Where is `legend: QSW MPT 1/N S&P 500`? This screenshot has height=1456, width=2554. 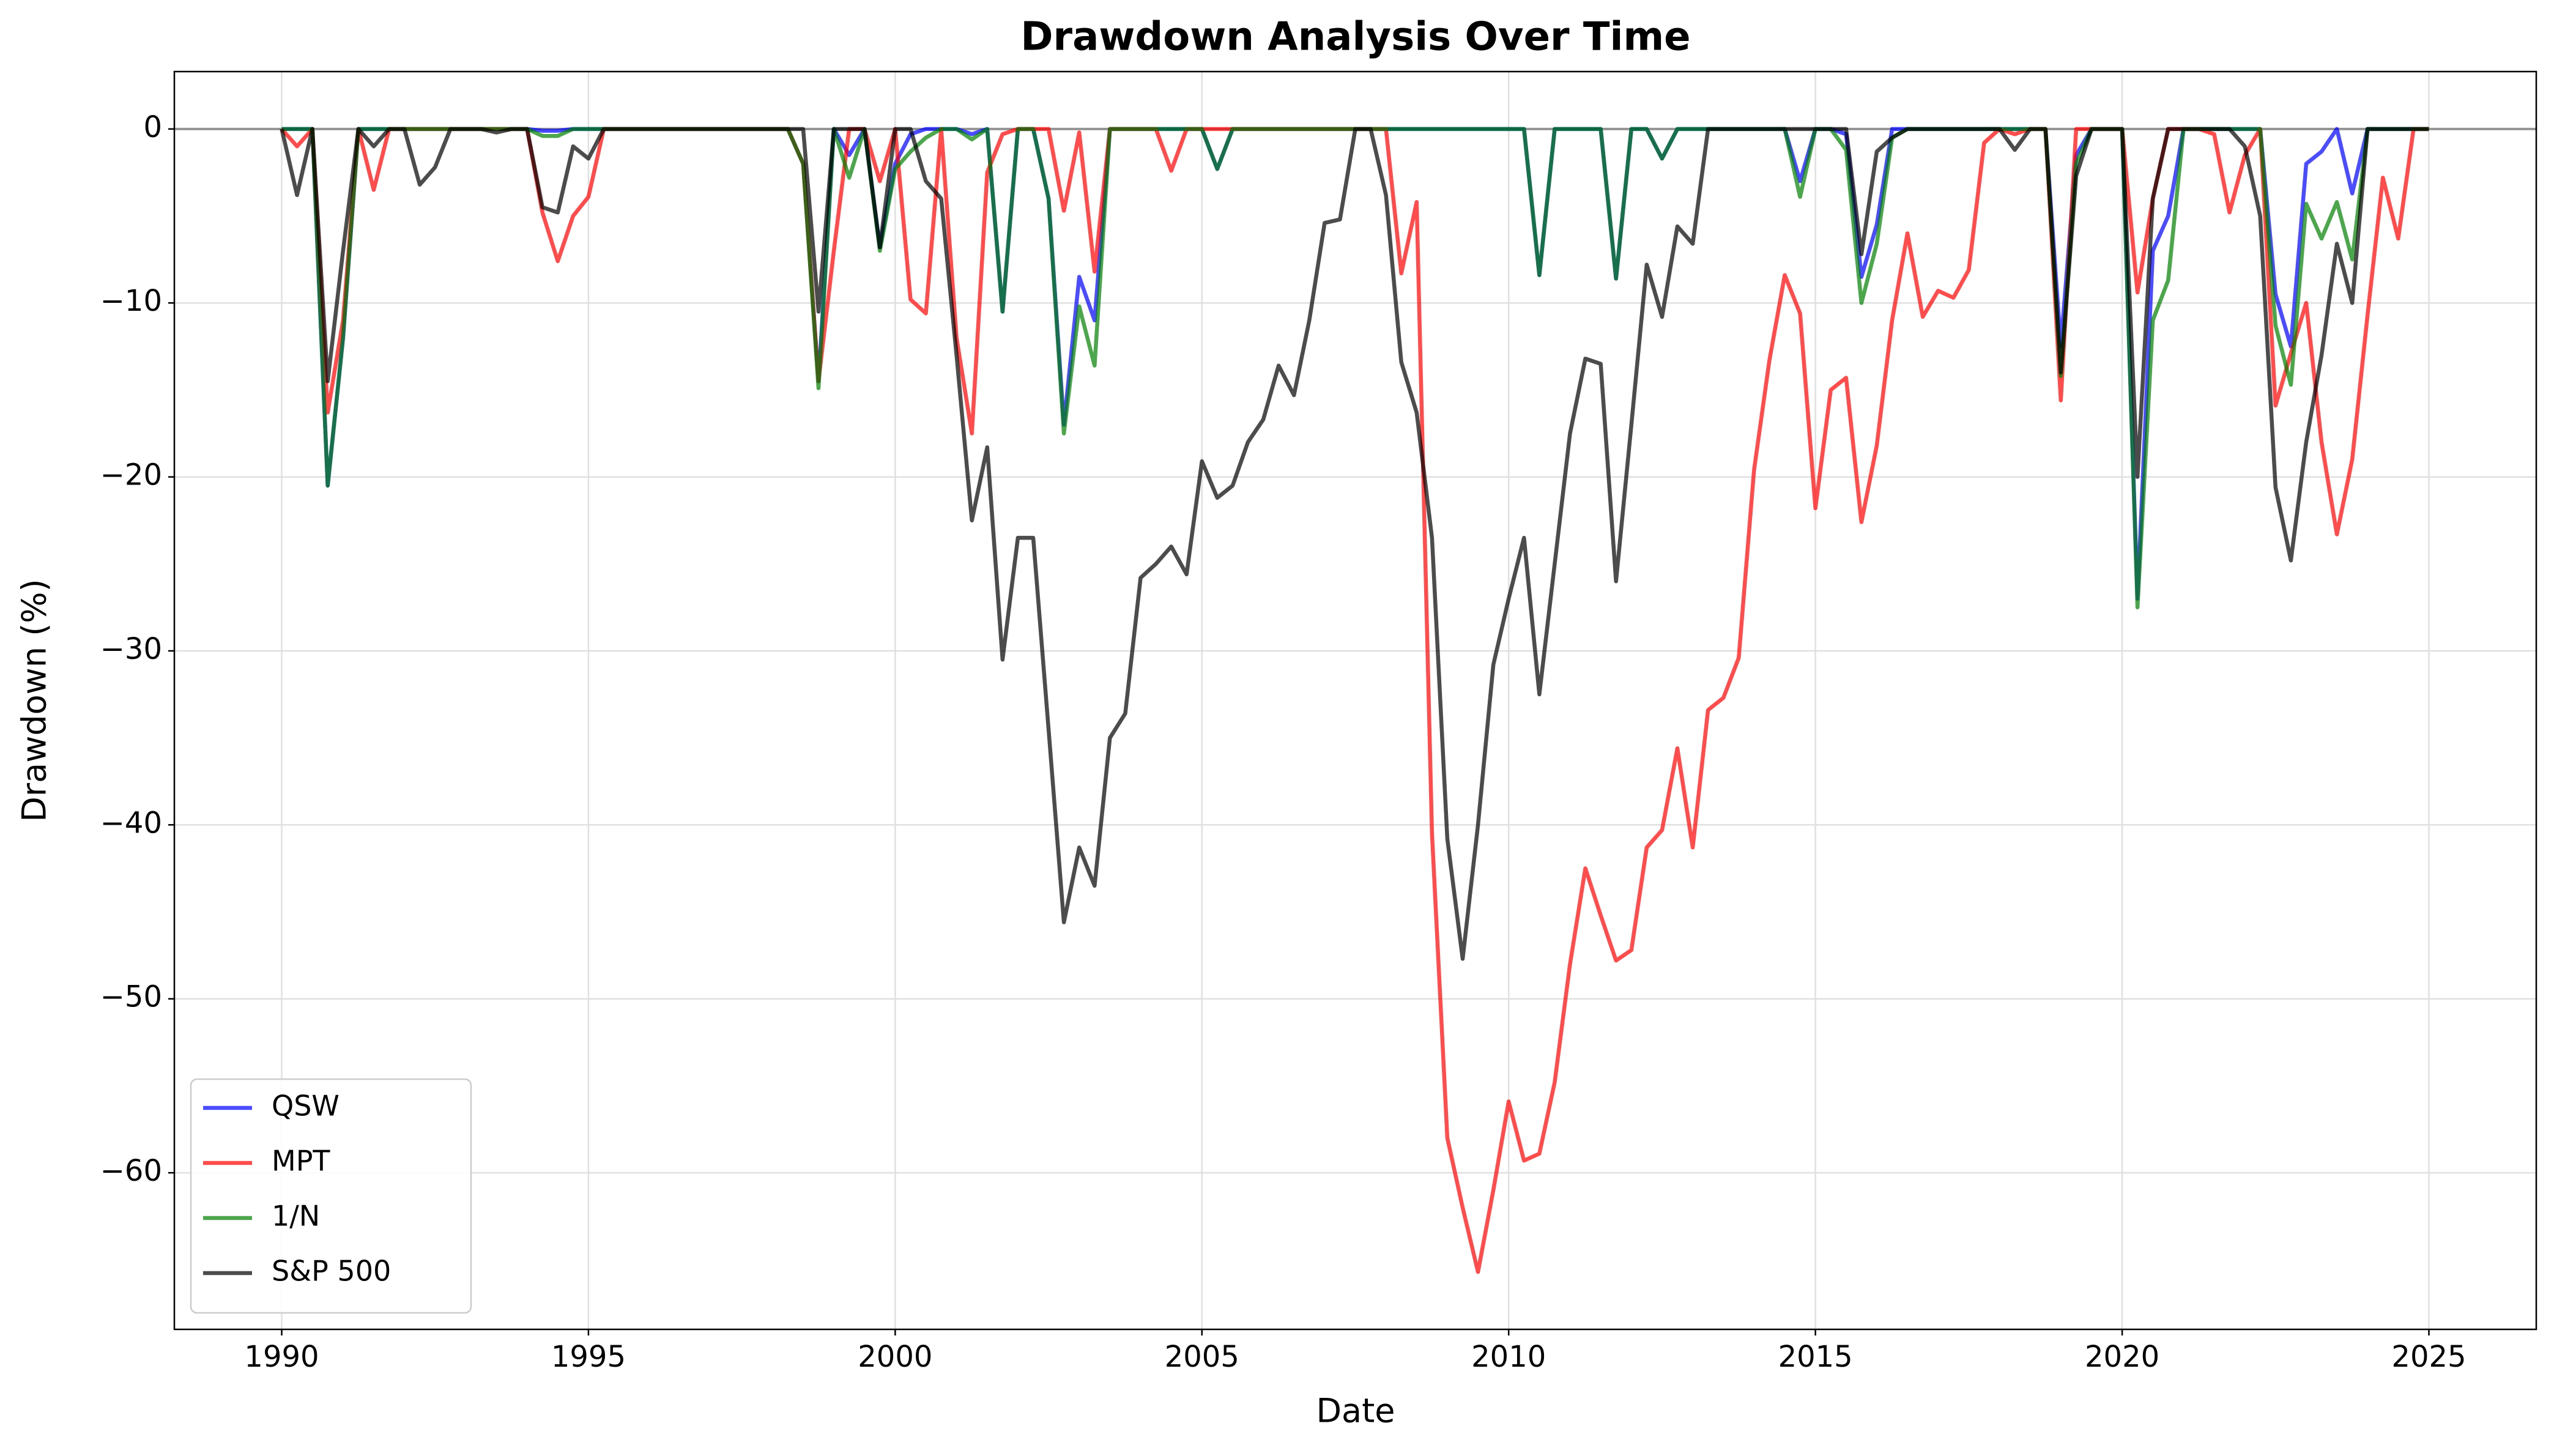
legend: QSW MPT 1/N S&P 500 is located at coordinates (331, 1196).